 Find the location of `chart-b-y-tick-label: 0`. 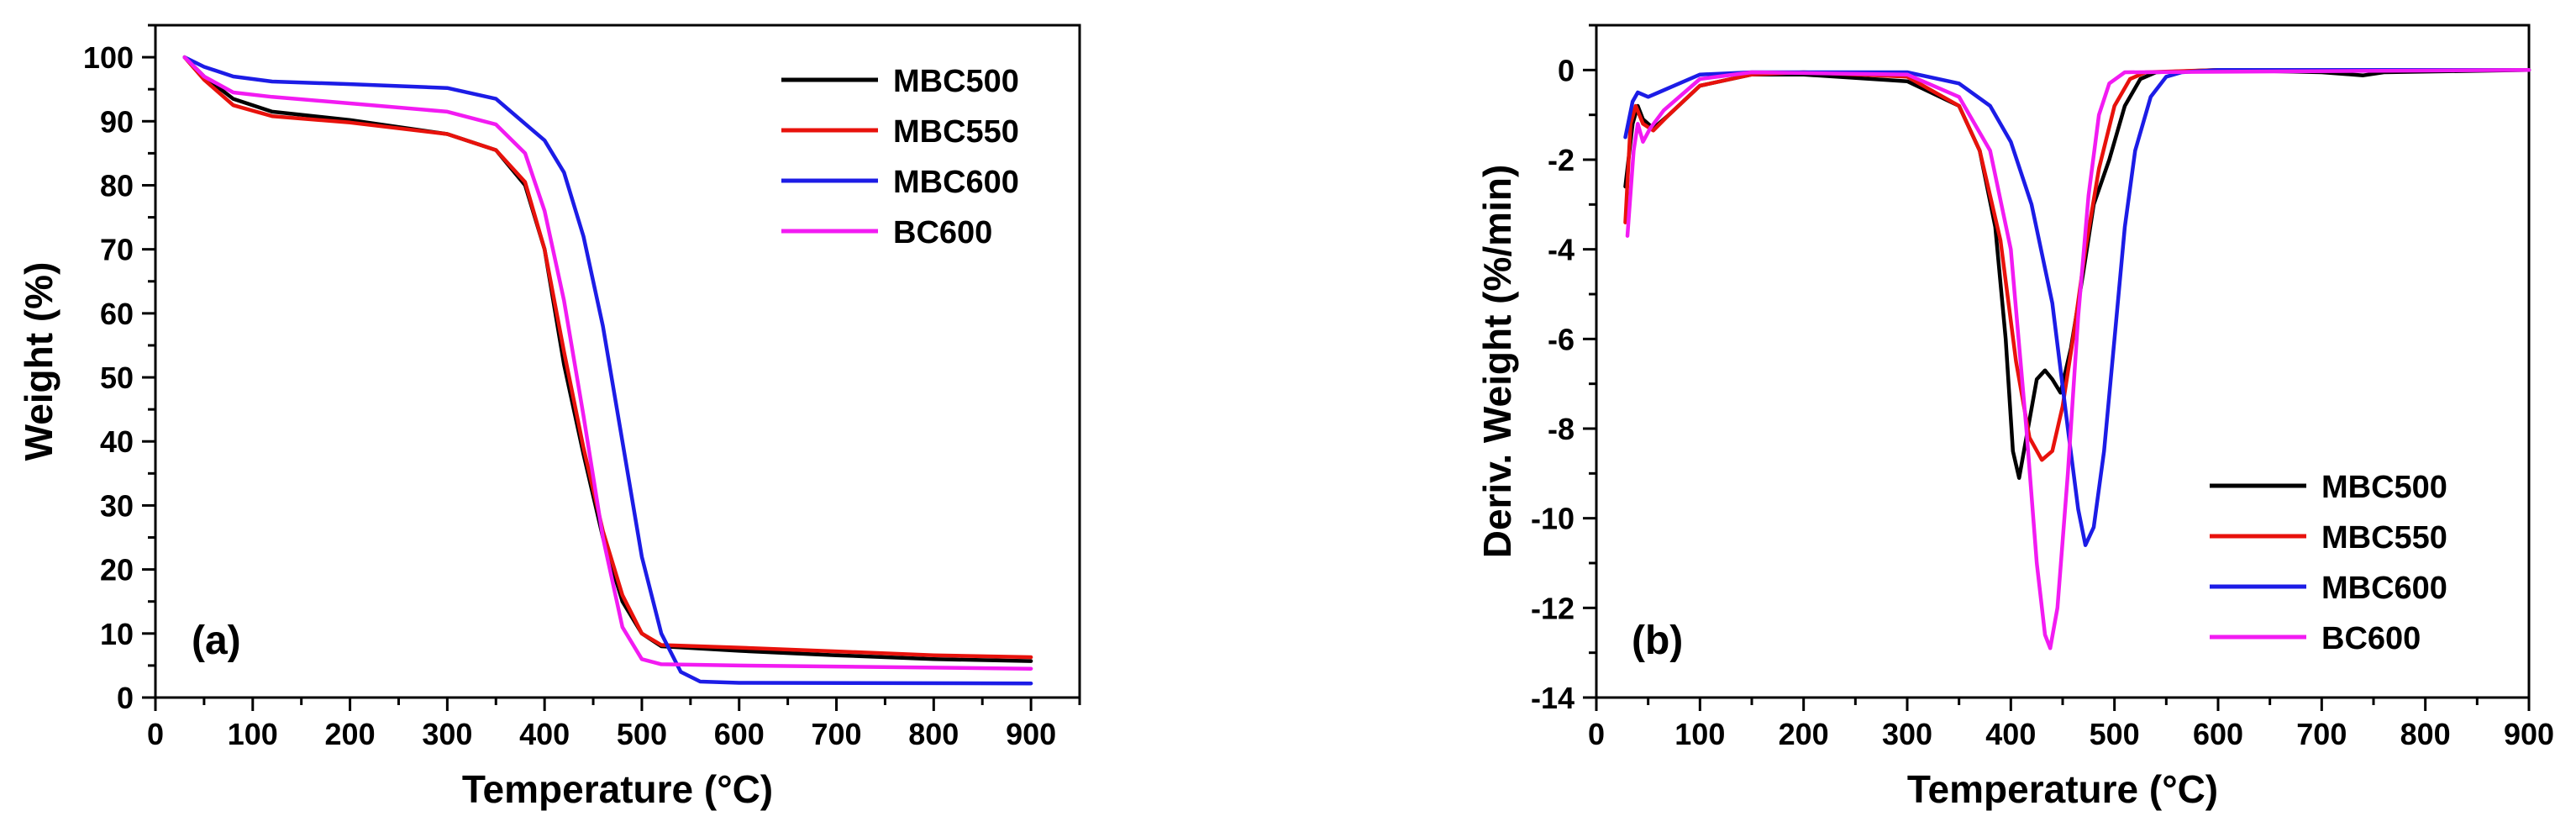

chart-b-y-tick-label: 0 is located at coordinates (1566, 70).